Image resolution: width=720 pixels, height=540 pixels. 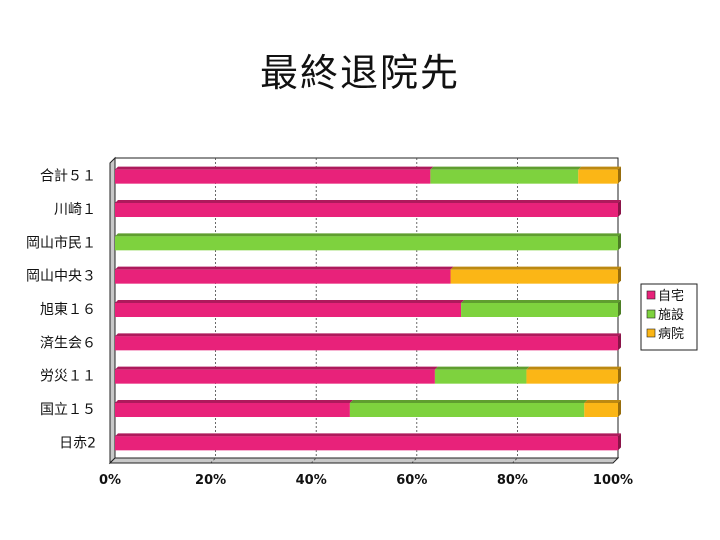 What do you see at coordinates (68, 343) in the screenshot?
I see `category-label: 済生会６` at bounding box center [68, 343].